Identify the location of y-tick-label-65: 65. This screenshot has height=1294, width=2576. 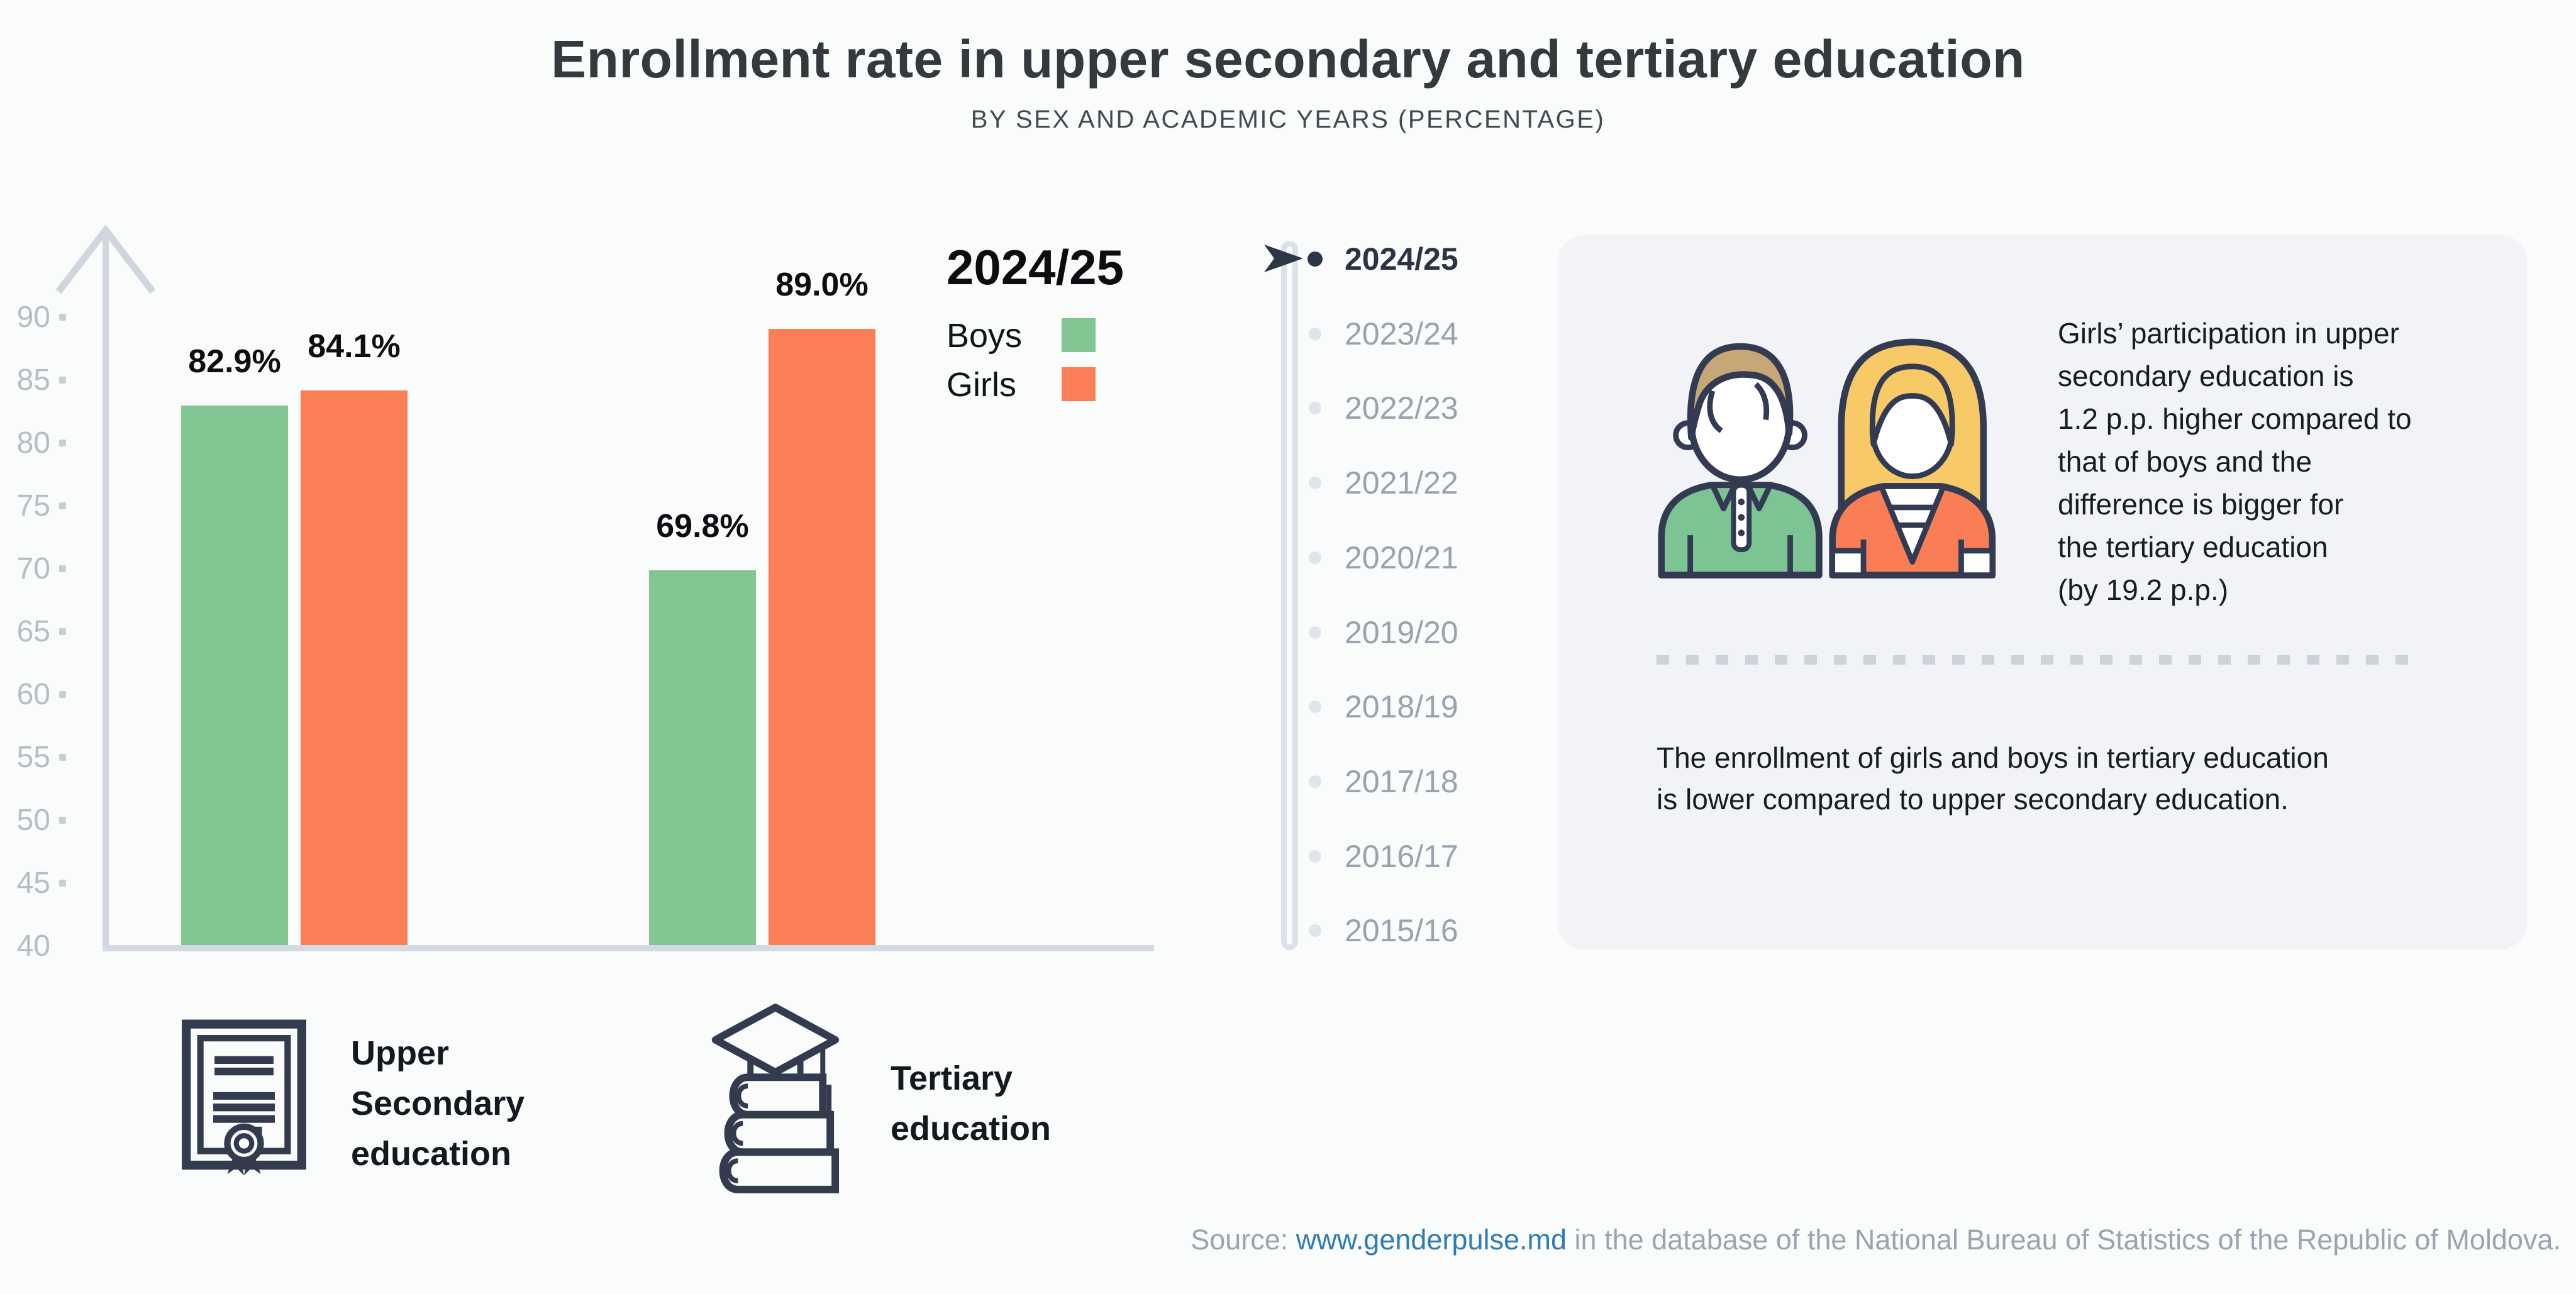
(33, 631).